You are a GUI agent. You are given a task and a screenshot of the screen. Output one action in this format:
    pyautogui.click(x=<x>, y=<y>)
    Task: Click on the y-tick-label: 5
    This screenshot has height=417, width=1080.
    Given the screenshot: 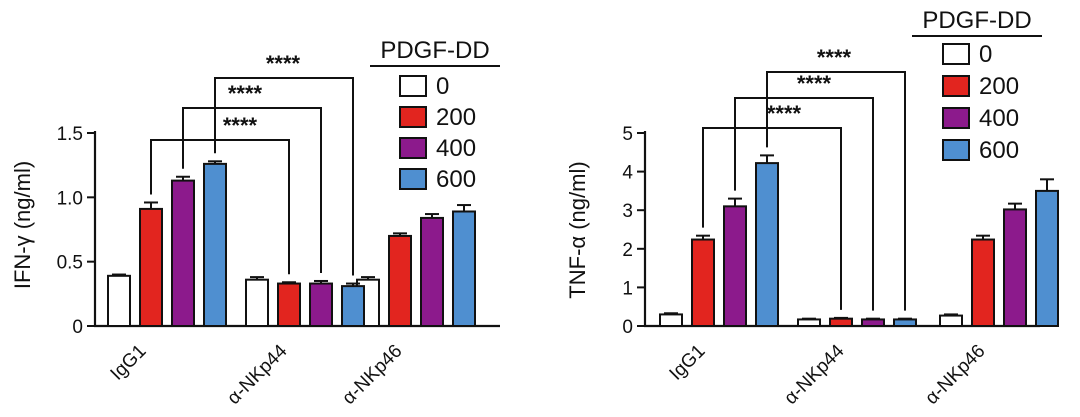 What is the action you would take?
    pyautogui.click(x=627, y=134)
    